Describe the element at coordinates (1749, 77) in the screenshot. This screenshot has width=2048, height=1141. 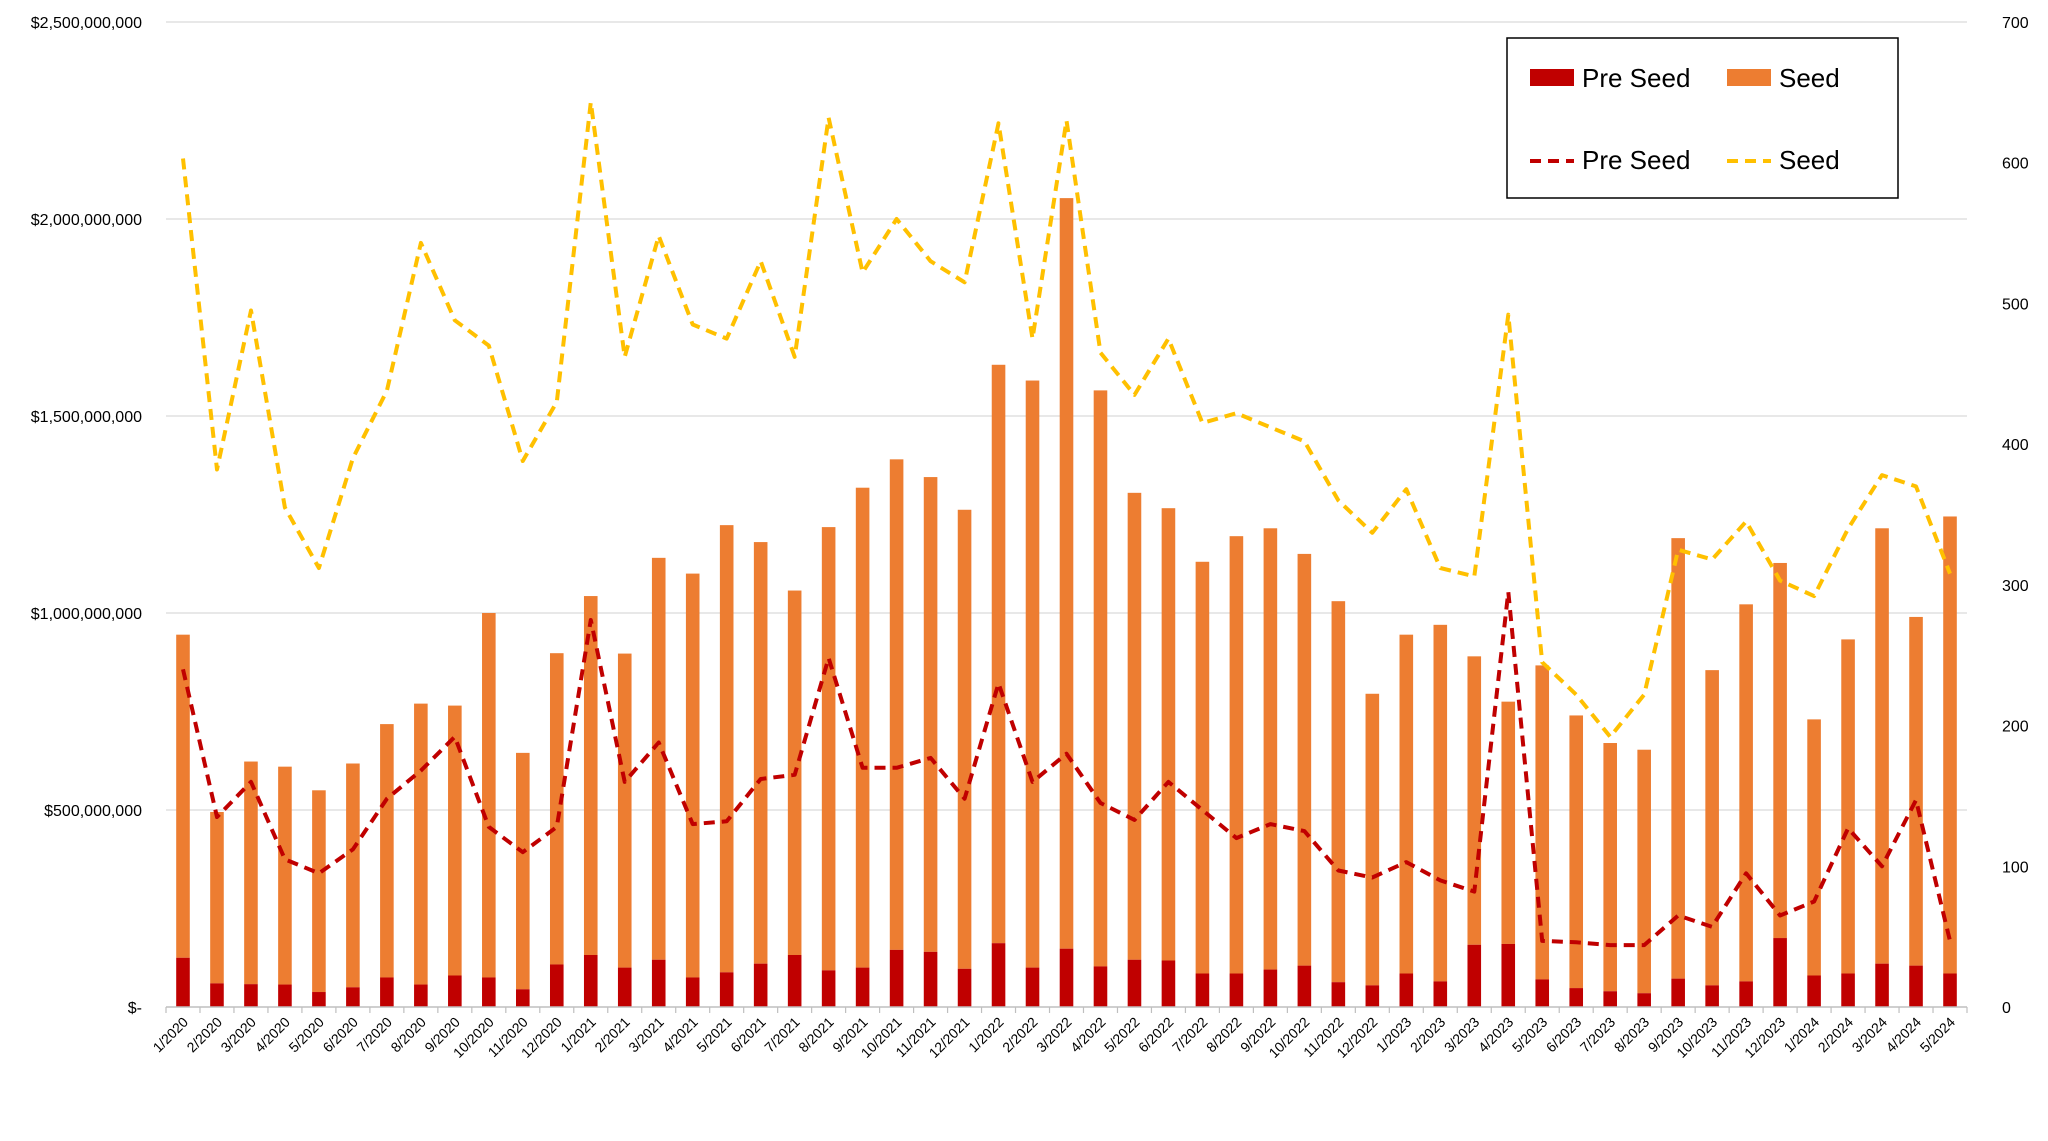
I see `legend-swatch-seed-bar` at that location.